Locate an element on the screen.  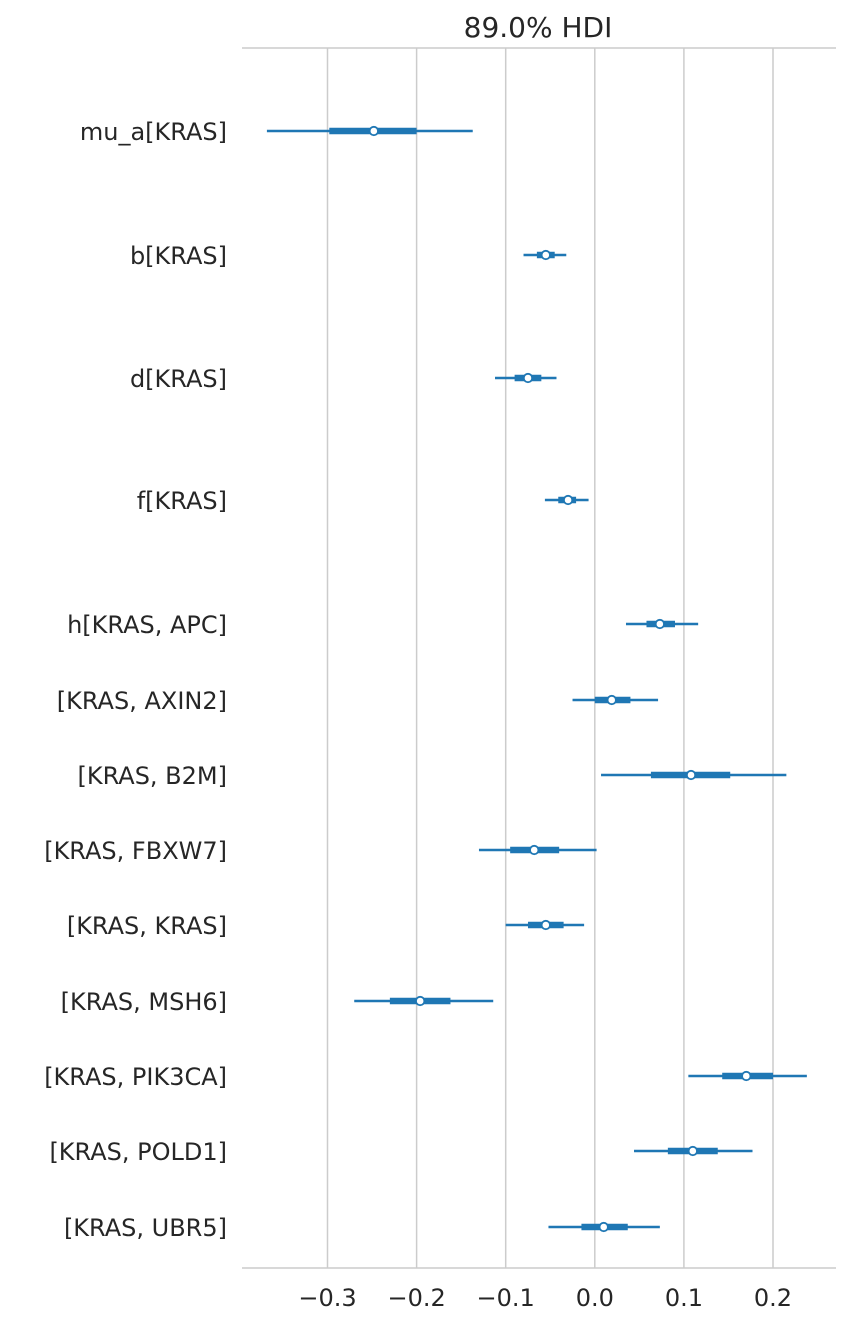
row-label: d[KRAS] is located at coordinates (178, 379).